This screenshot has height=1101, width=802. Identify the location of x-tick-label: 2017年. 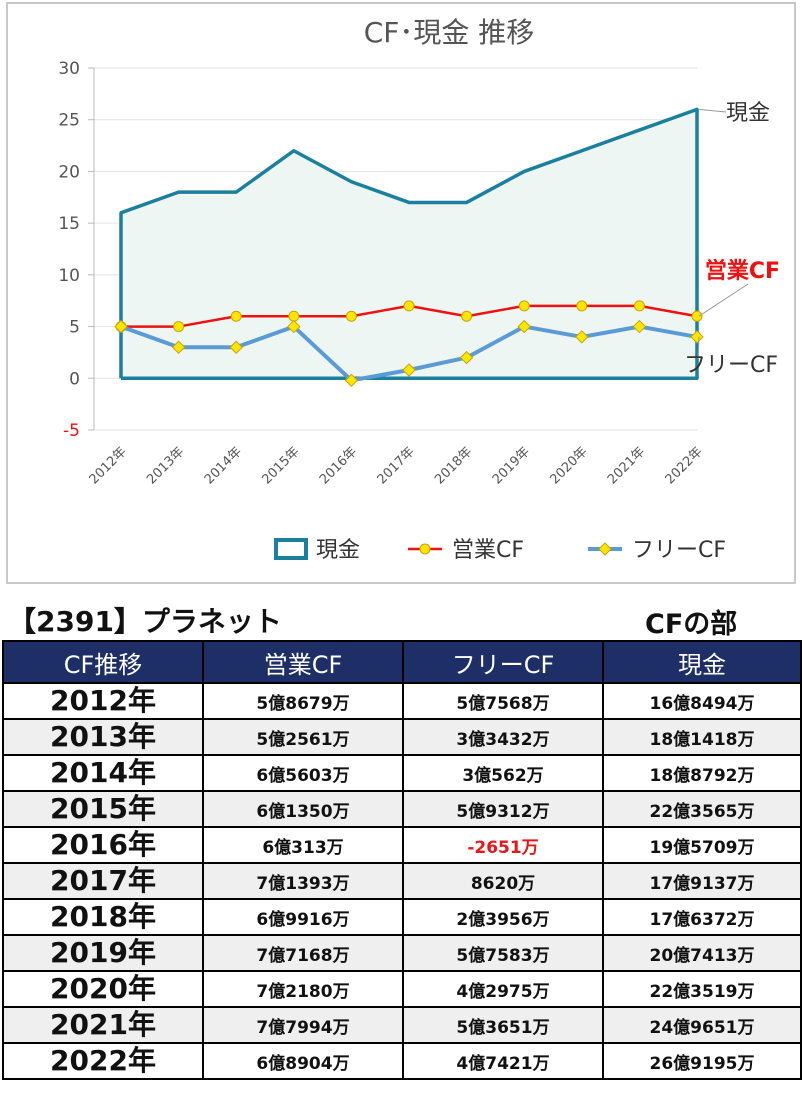
(396, 465).